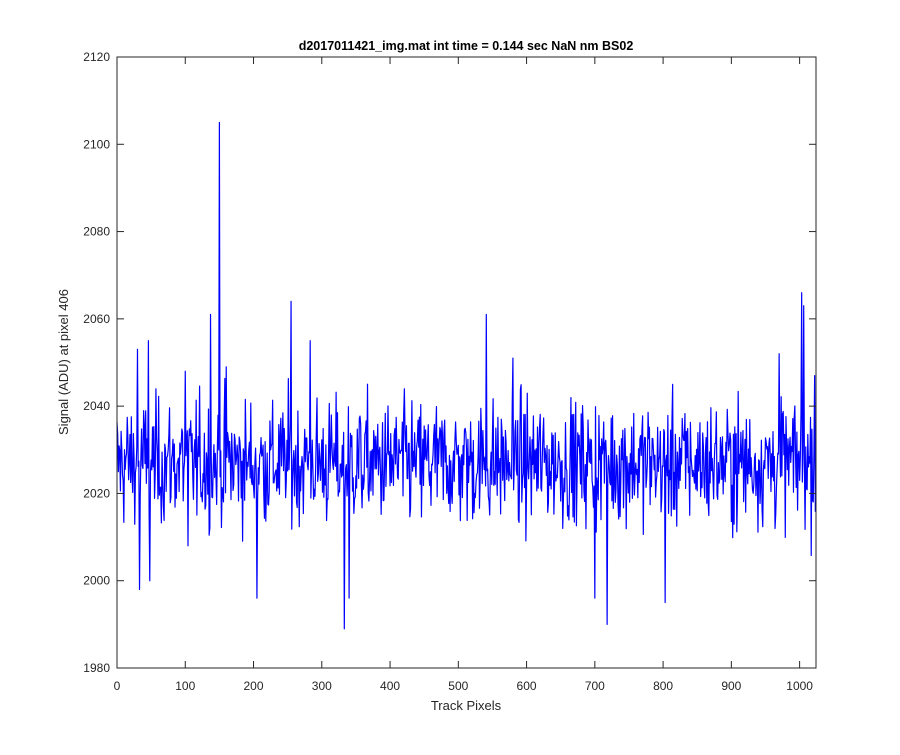 This screenshot has width=900, height=755. I want to click on y-tick-label: 1980, so click(96, 668).